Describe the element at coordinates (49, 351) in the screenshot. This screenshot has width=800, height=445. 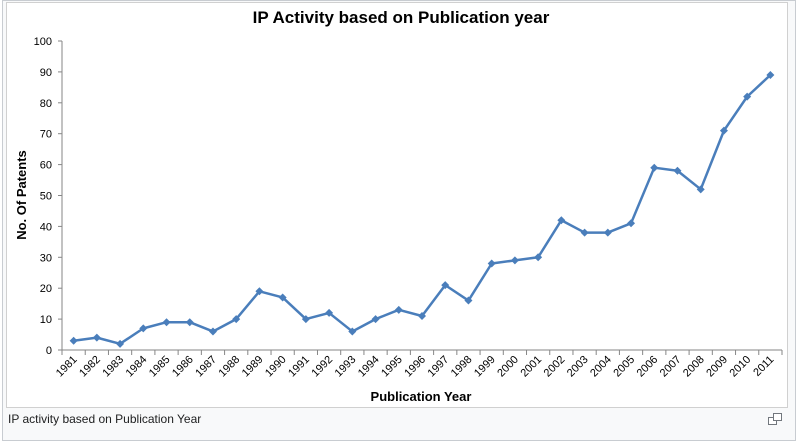
I see `y-tick-label: 0` at that location.